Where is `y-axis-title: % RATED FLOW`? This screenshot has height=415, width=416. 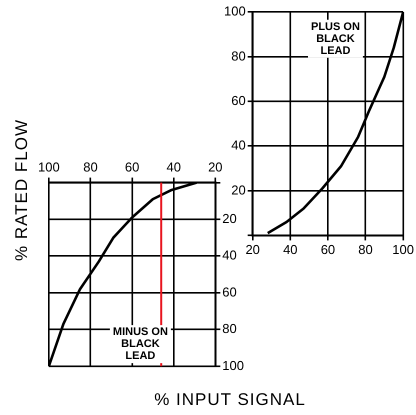 y-axis-title: % RATED FLOW is located at coordinates (22, 190).